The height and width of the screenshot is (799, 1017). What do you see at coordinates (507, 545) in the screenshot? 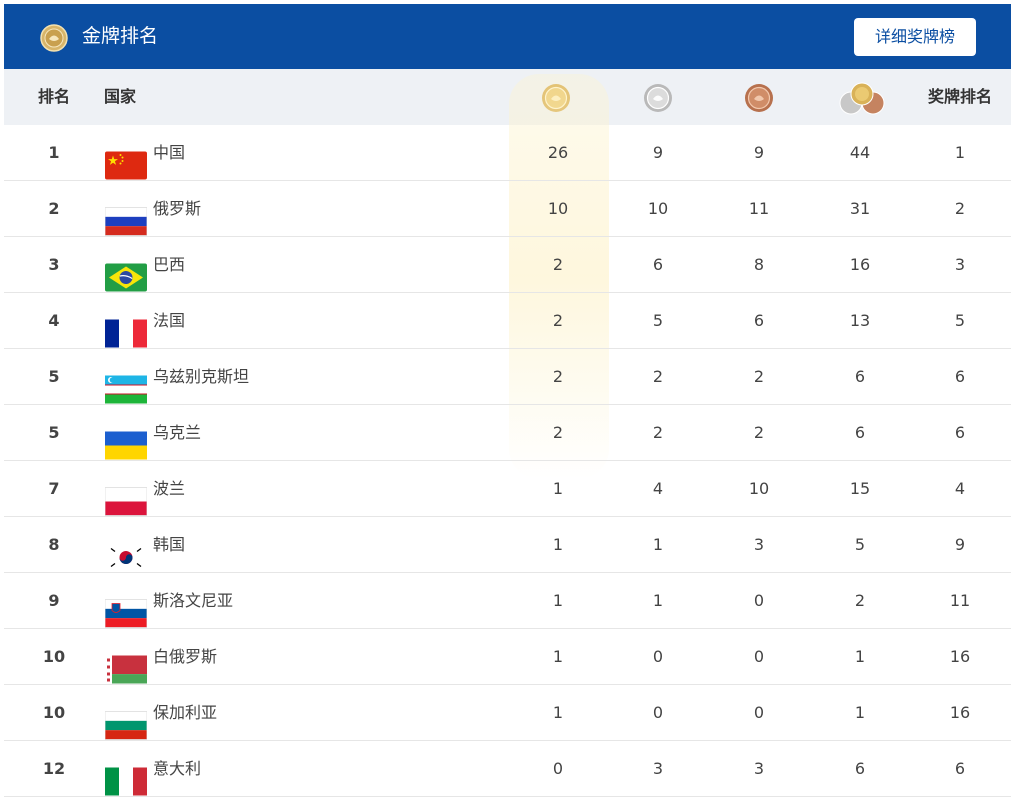
I see `table-row: 8 韩国 1 1 3 5 9` at bounding box center [507, 545].